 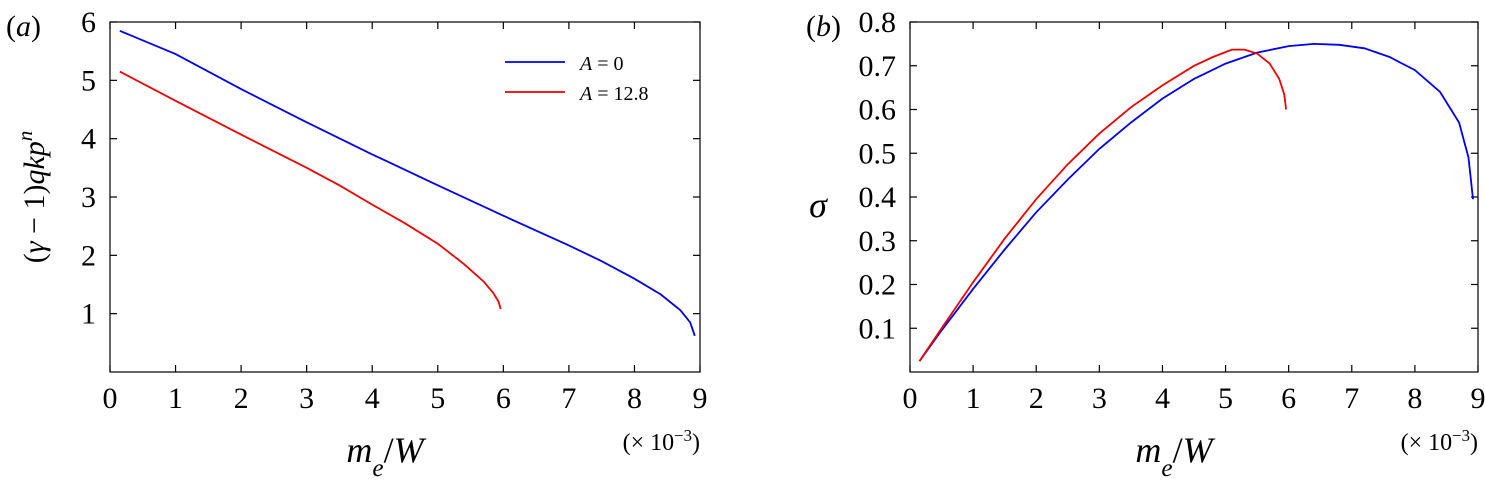 I want to click on y-tick-label: 4, so click(x=88, y=139).